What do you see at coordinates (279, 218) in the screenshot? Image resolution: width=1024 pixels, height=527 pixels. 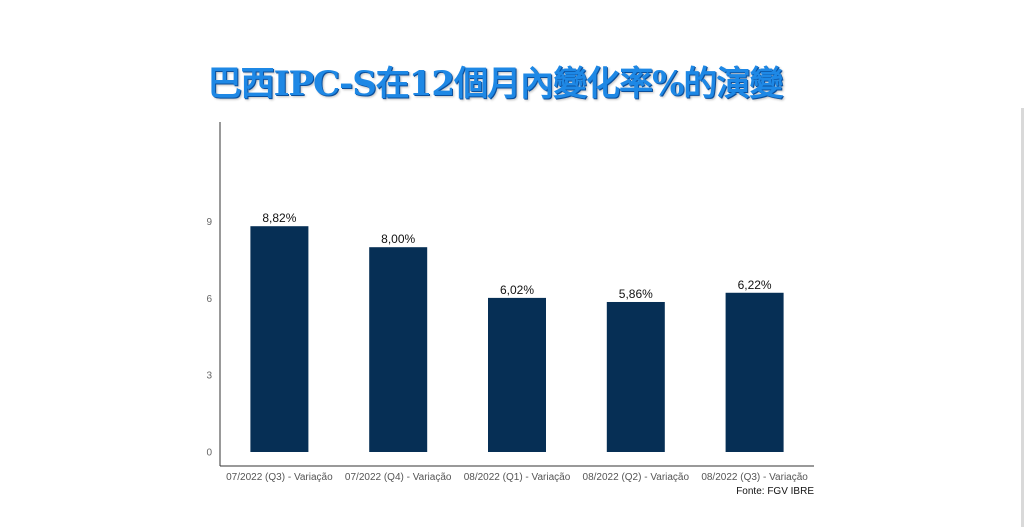 I see `bar-value-label: 8,82%` at bounding box center [279, 218].